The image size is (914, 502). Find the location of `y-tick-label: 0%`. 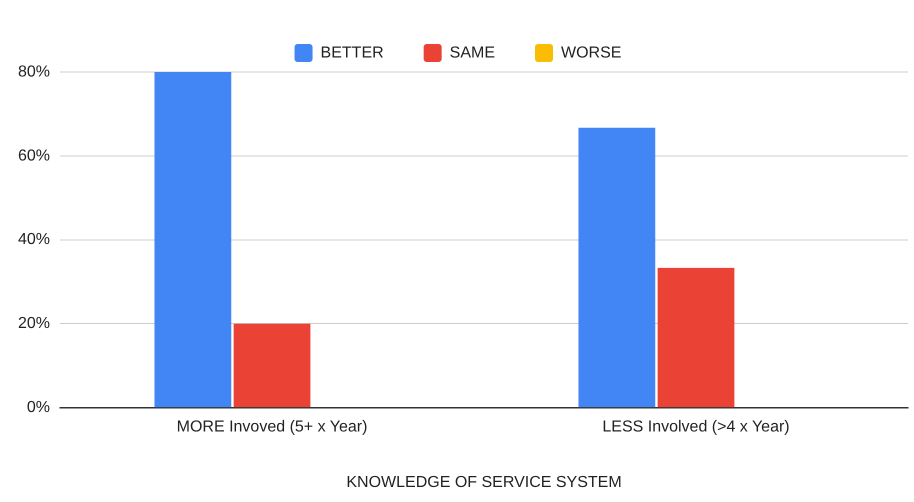

y-tick-label: 0% is located at coordinates (38, 407).